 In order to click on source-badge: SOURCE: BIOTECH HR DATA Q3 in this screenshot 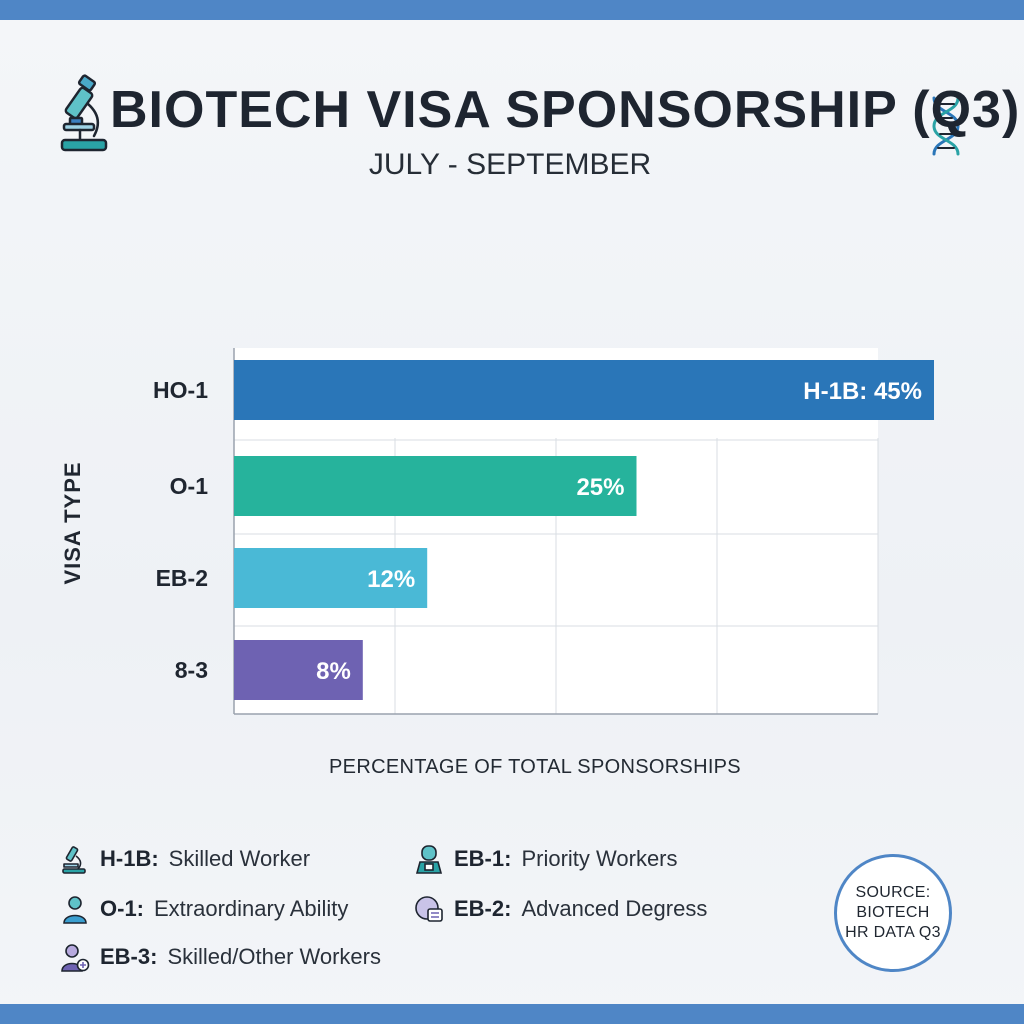, I will do `click(893, 913)`.